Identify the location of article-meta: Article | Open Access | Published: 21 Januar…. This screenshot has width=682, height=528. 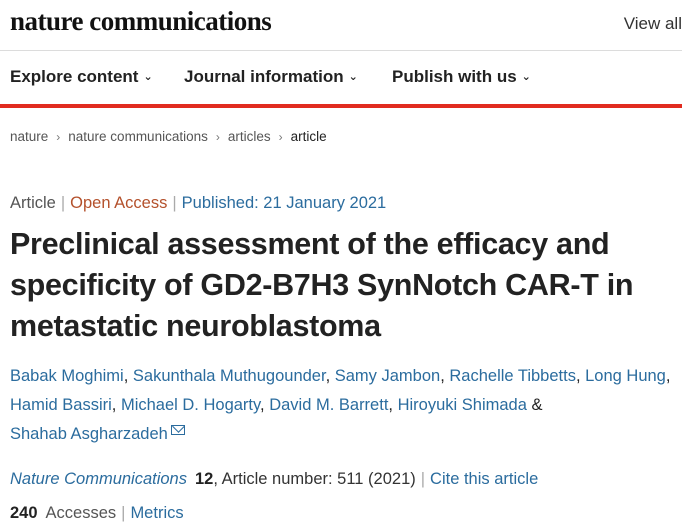
(198, 203).